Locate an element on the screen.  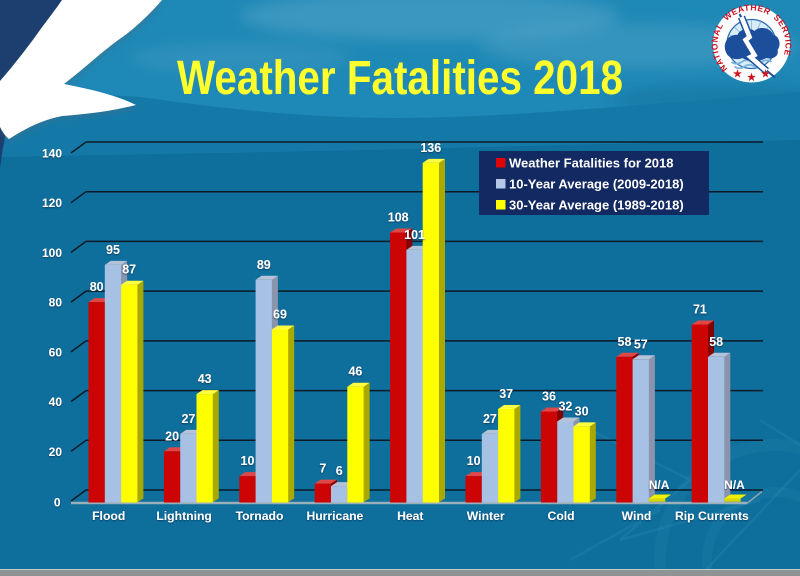
svg-text: 6 is located at coordinates (339, 471).